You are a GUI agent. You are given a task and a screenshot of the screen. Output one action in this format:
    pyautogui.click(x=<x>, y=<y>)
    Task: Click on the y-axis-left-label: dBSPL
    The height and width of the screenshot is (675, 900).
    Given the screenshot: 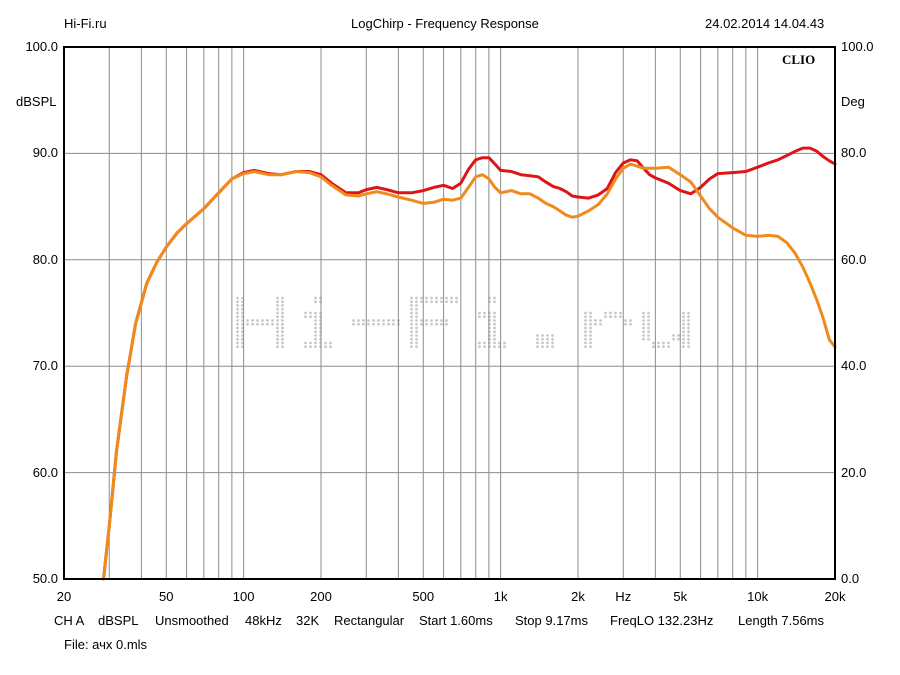 What is the action you would take?
    pyautogui.click(x=36, y=101)
    